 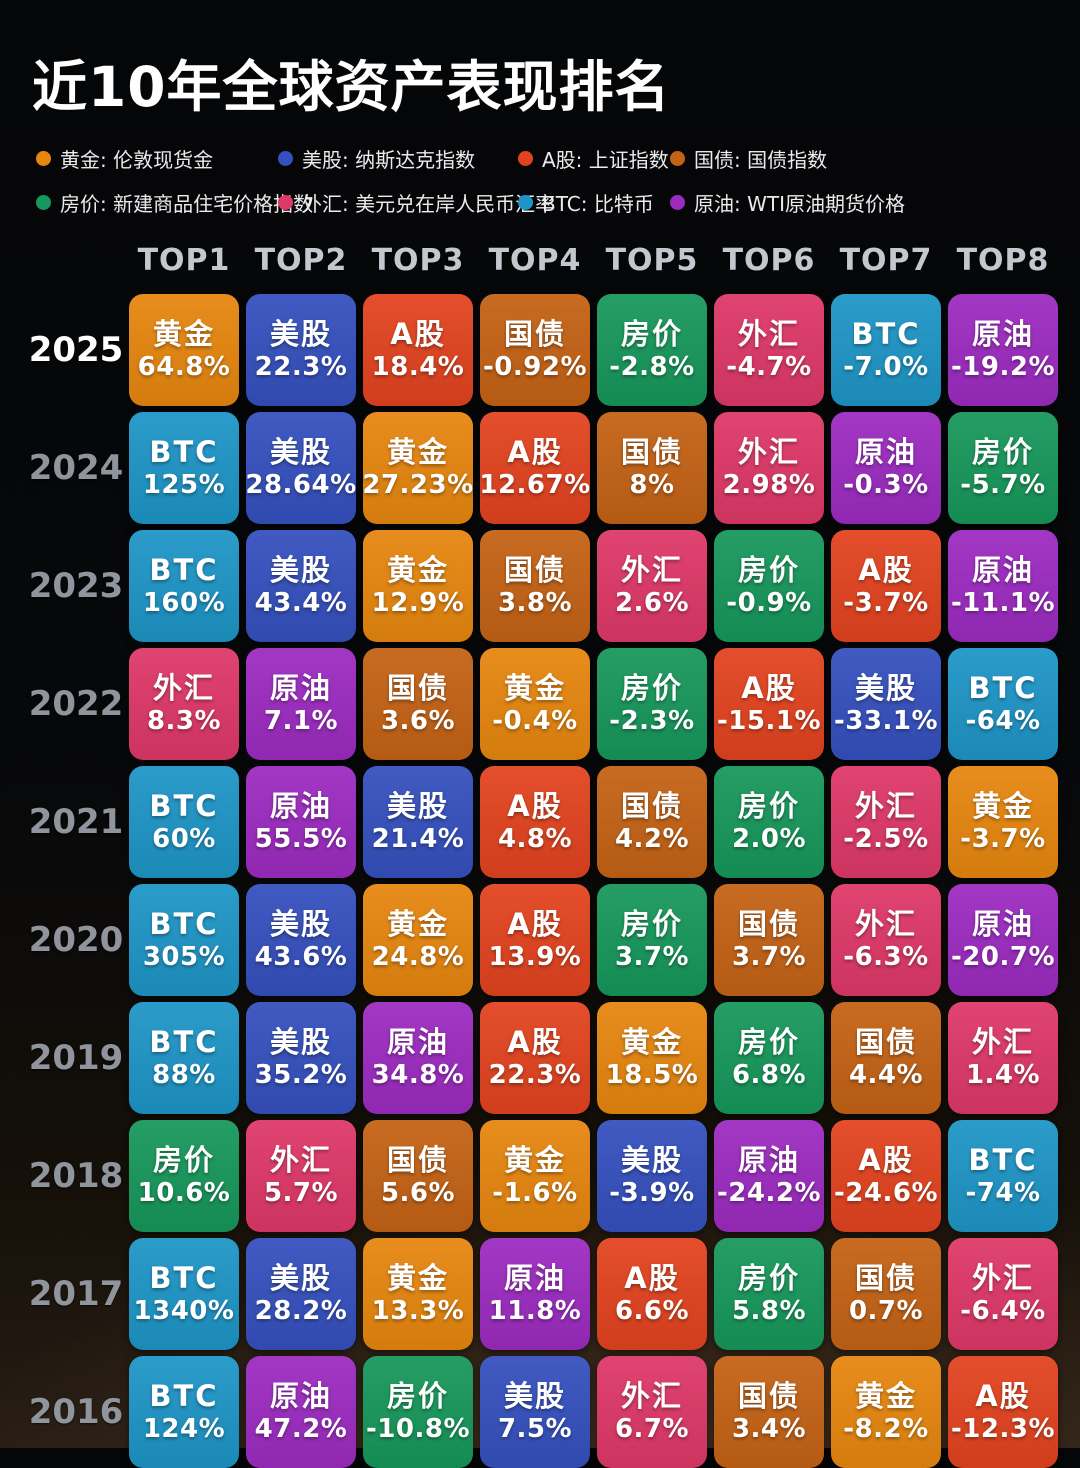 What do you see at coordinates (535, 367) in the screenshot?
I see `asset-return-value: -0.92%` at bounding box center [535, 367].